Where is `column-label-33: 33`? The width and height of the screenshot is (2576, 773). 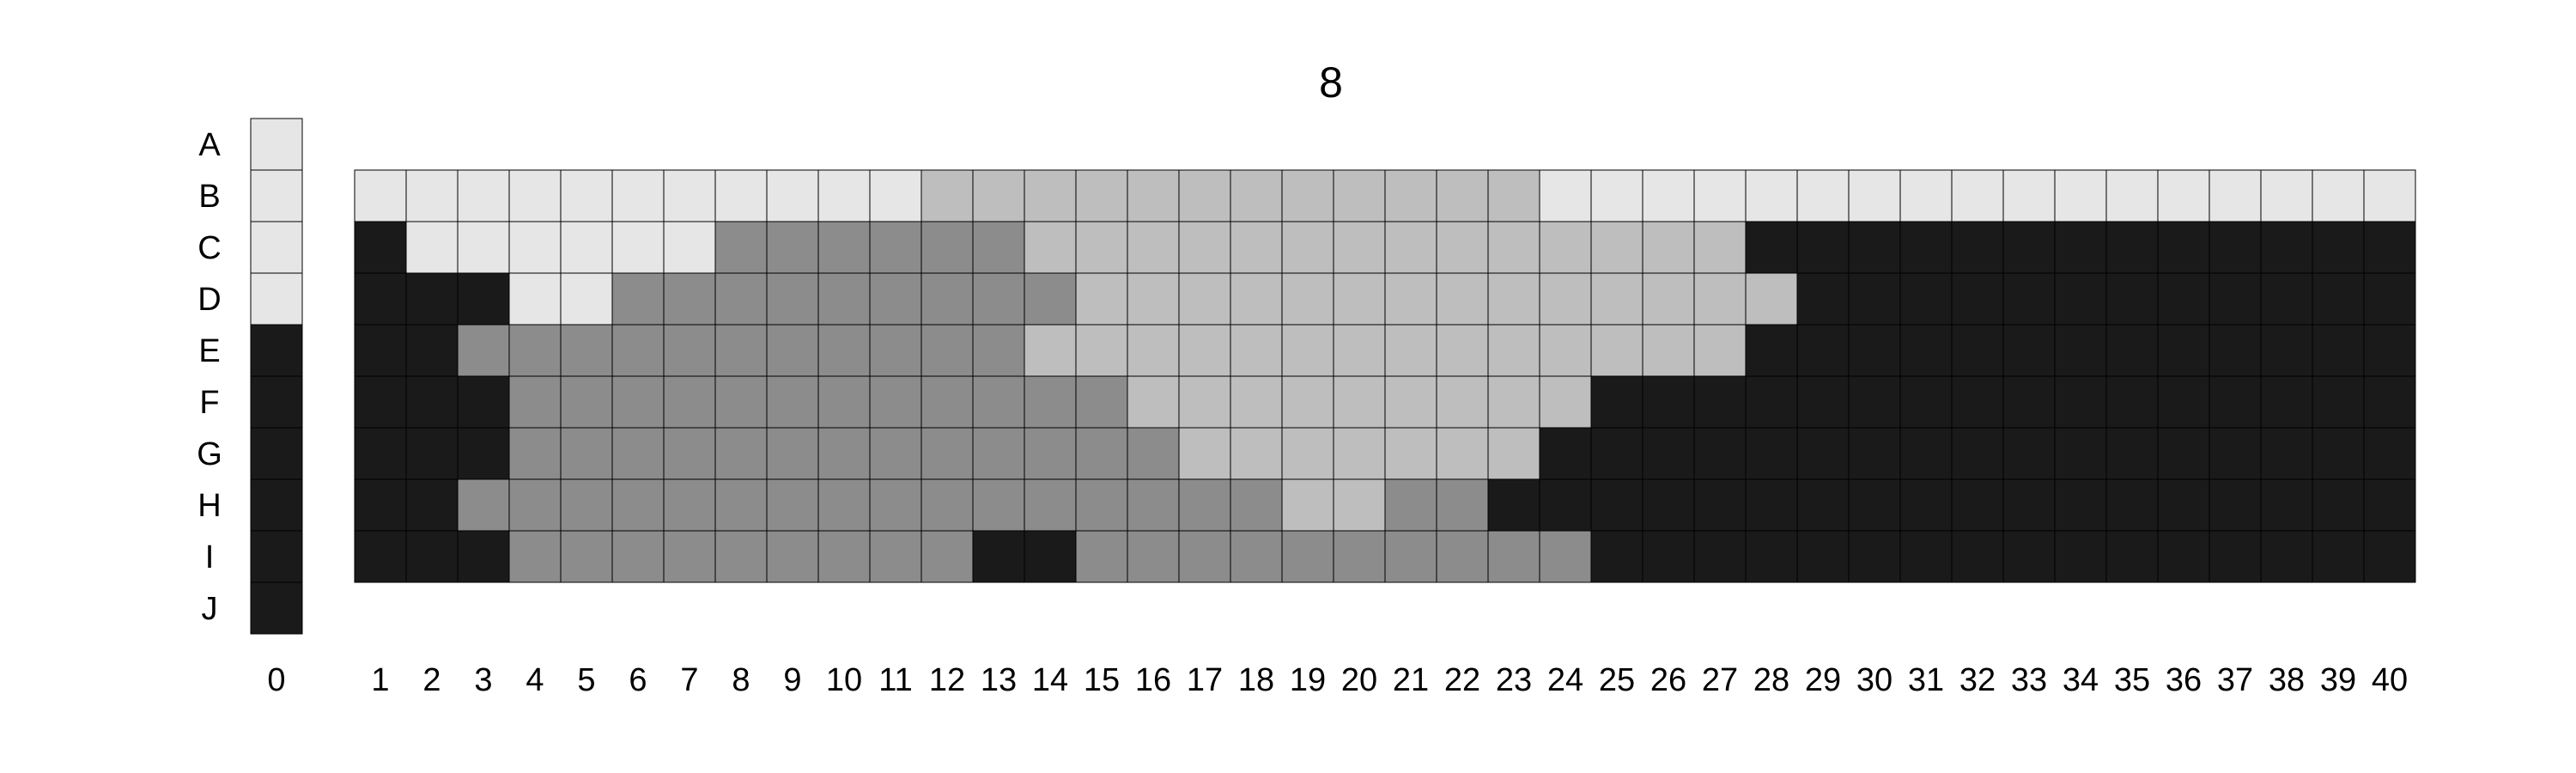 column-label-33: 33 is located at coordinates (2029, 680).